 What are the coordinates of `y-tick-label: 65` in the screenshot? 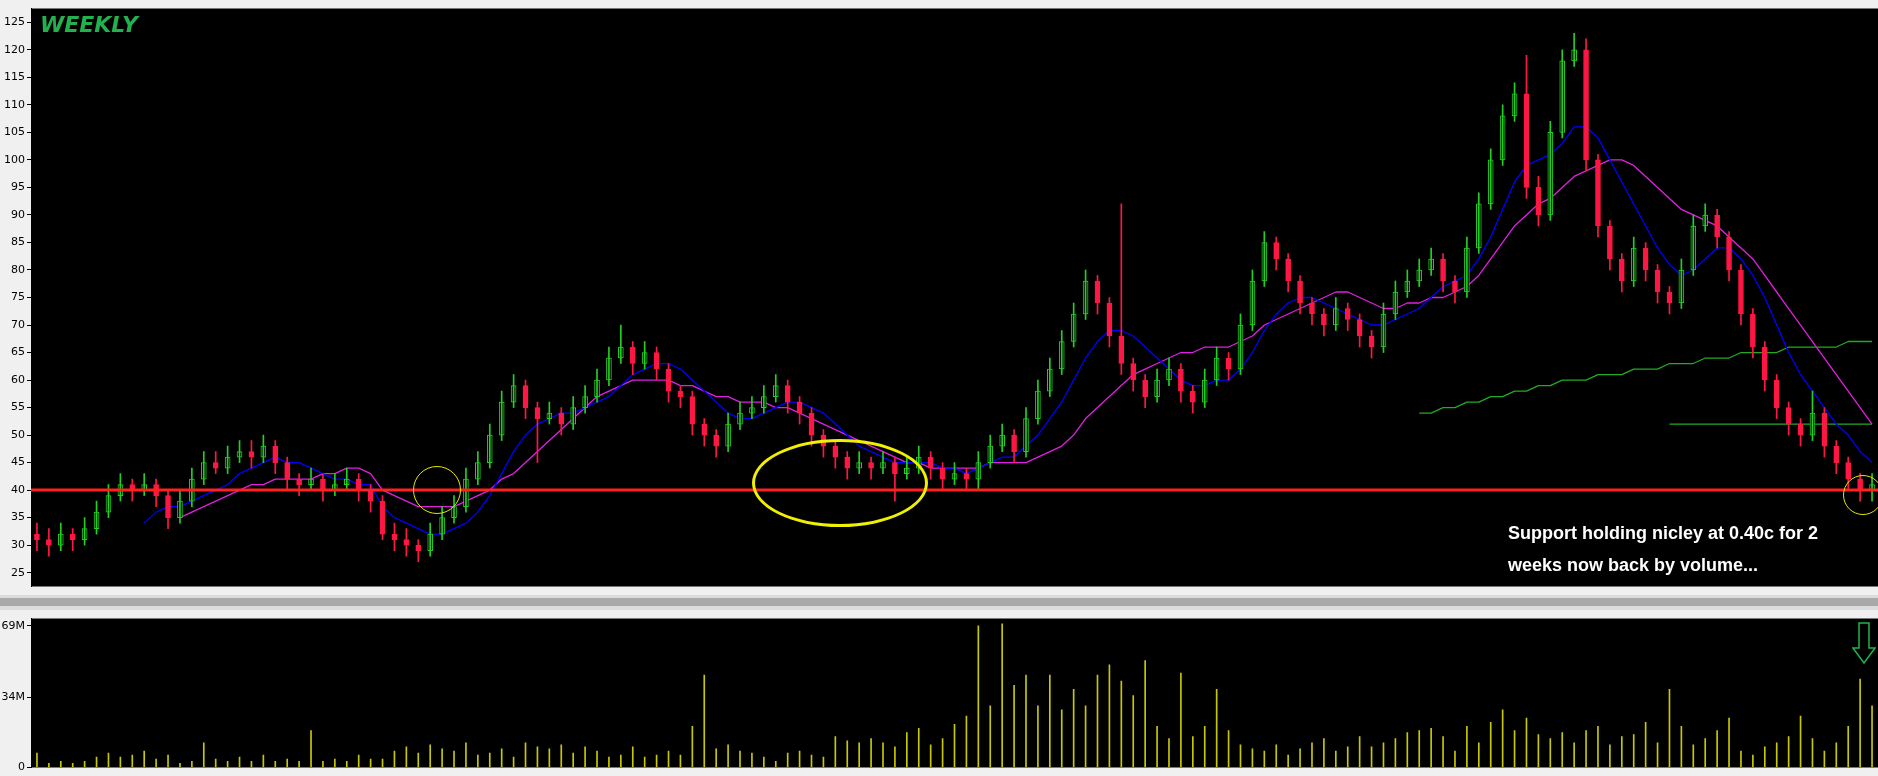 It's located at (18, 352).